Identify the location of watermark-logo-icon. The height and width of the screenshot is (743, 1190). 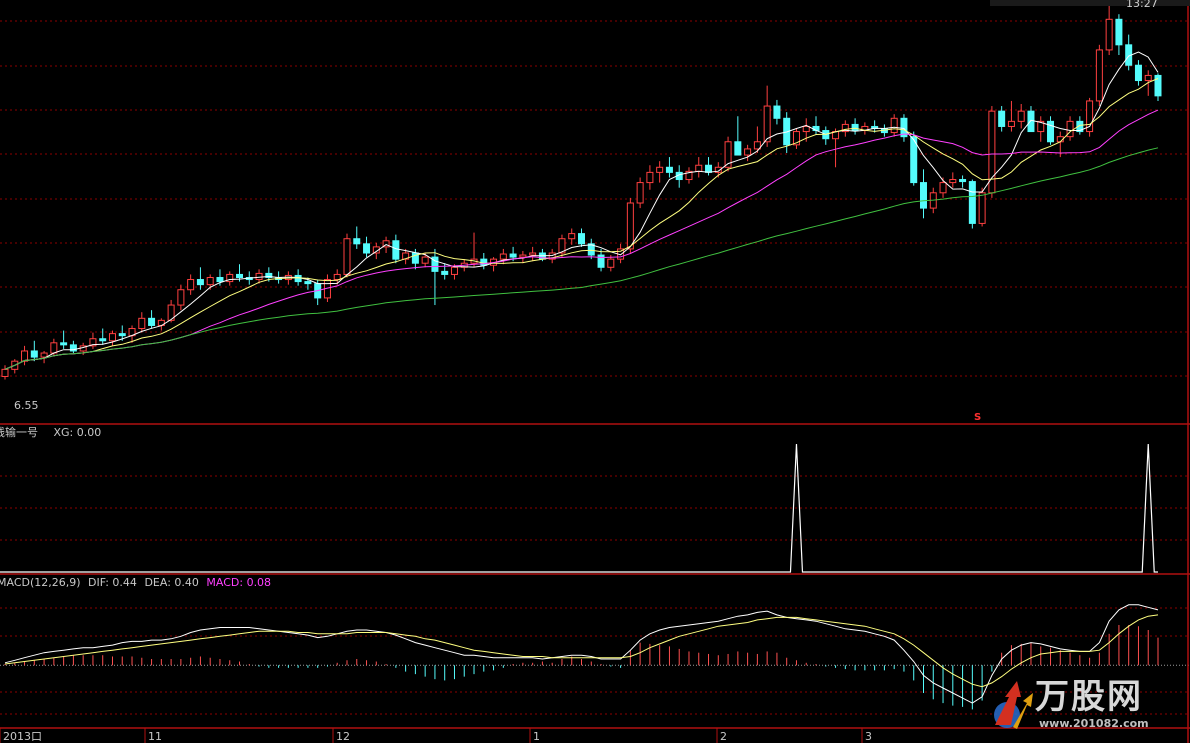
(1013, 705).